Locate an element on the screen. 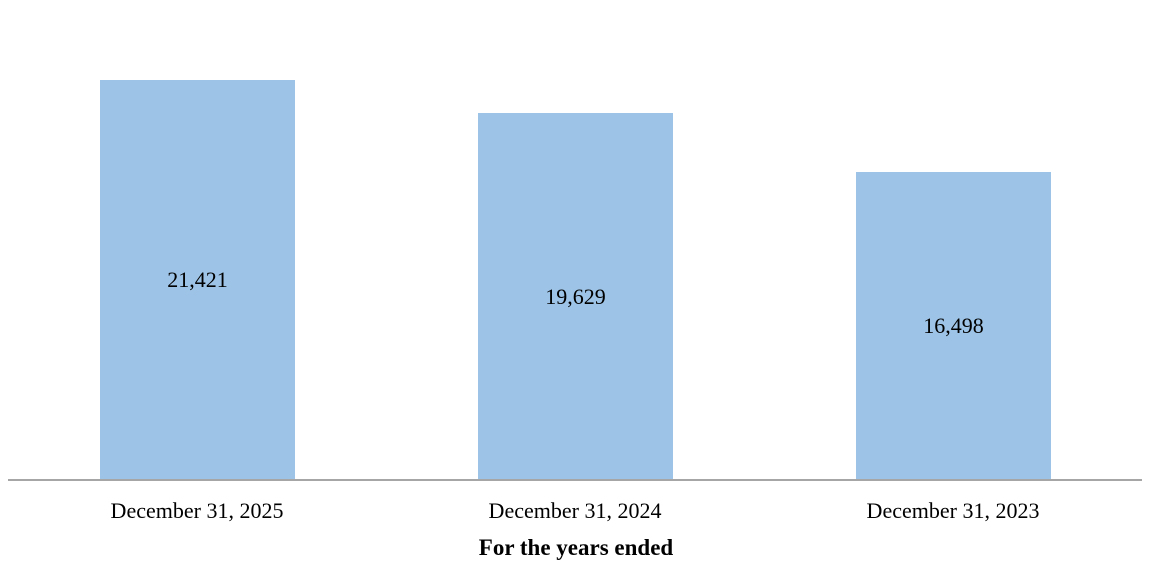  bar-value-label: 19,629 is located at coordinates (575, 296).